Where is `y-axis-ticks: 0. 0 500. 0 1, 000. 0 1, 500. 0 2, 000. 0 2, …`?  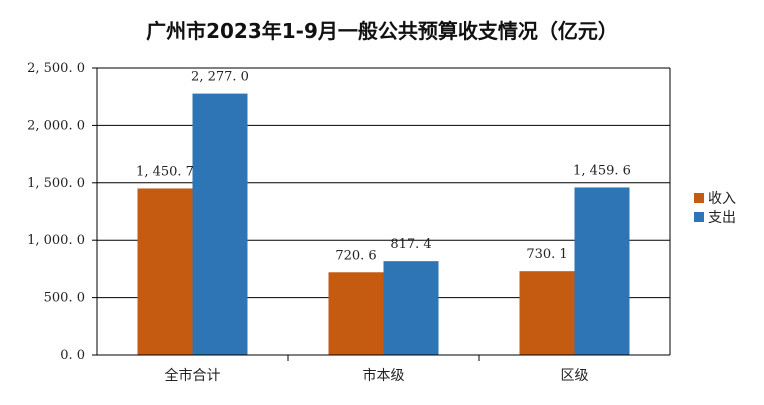 y-axis-ticks: 0. 0 500. 0 1, 000. 0 1, 500. 0 2, 000. 0 2, … is located at coordinates (62, 212).